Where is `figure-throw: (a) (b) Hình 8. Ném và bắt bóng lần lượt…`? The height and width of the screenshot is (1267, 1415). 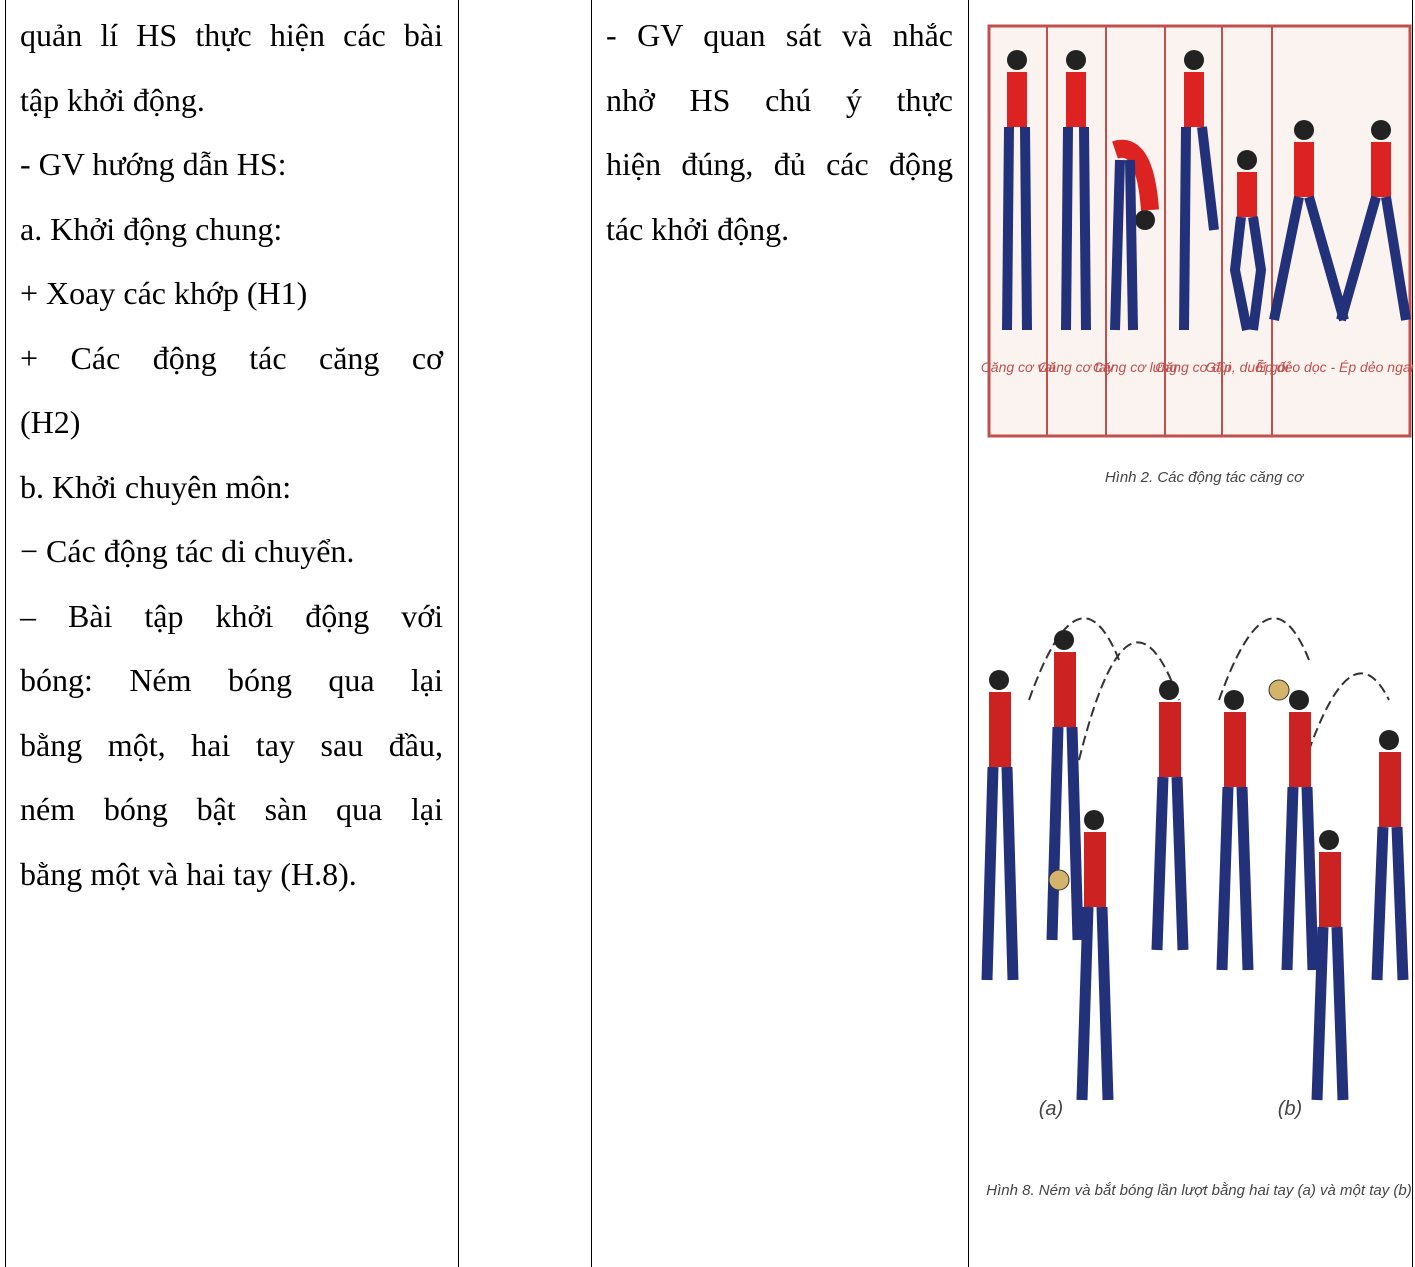
figure-throw: (a) (b) Hình 8. Ném và bắt bóng lần lượt… is located at coordinates (1196, 908).